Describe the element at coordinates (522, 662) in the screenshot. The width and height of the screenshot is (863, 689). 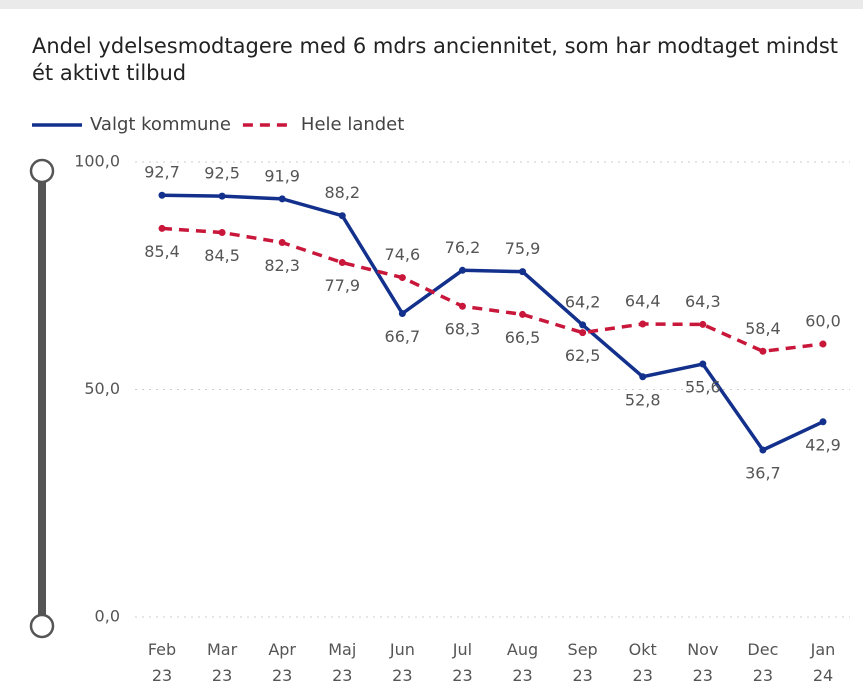
I see `x-tick-label: Aug 23` at that location.